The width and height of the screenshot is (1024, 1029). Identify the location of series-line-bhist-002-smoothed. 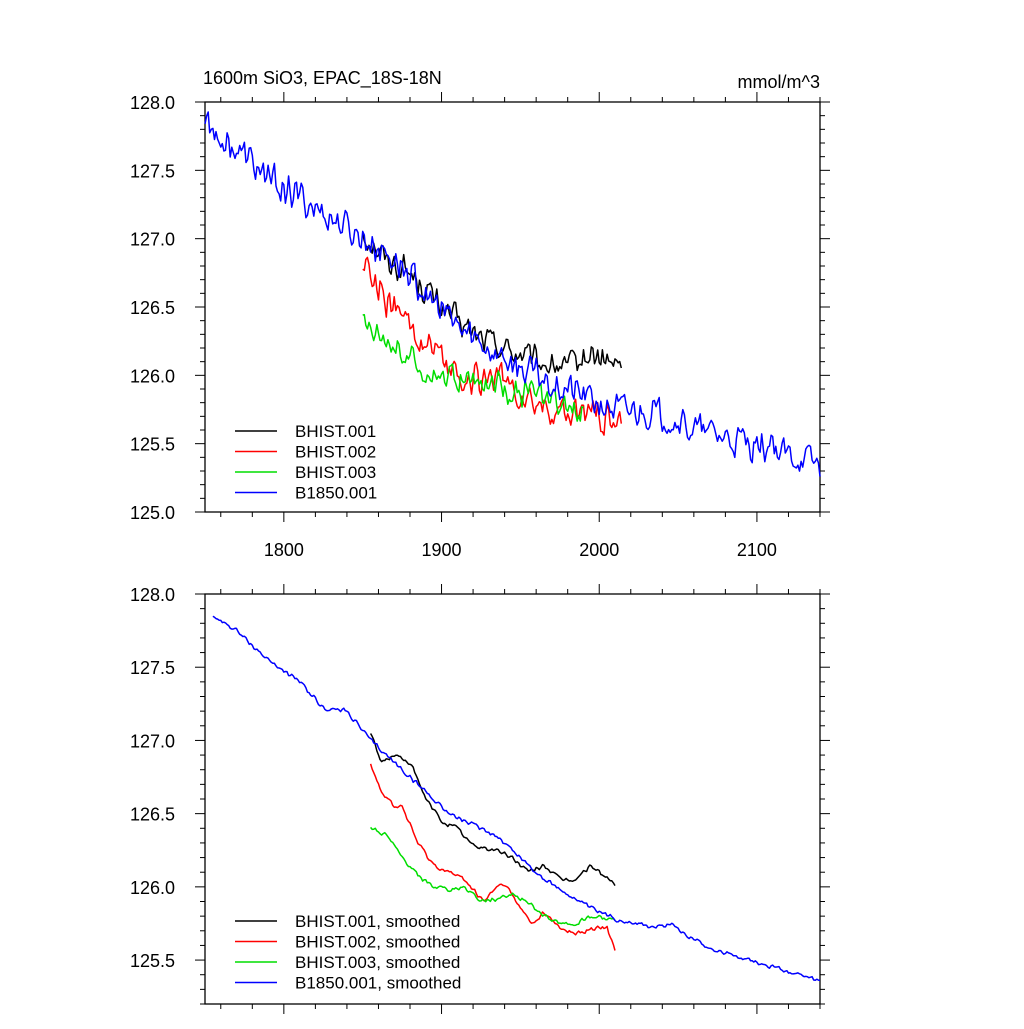
(492, 857).